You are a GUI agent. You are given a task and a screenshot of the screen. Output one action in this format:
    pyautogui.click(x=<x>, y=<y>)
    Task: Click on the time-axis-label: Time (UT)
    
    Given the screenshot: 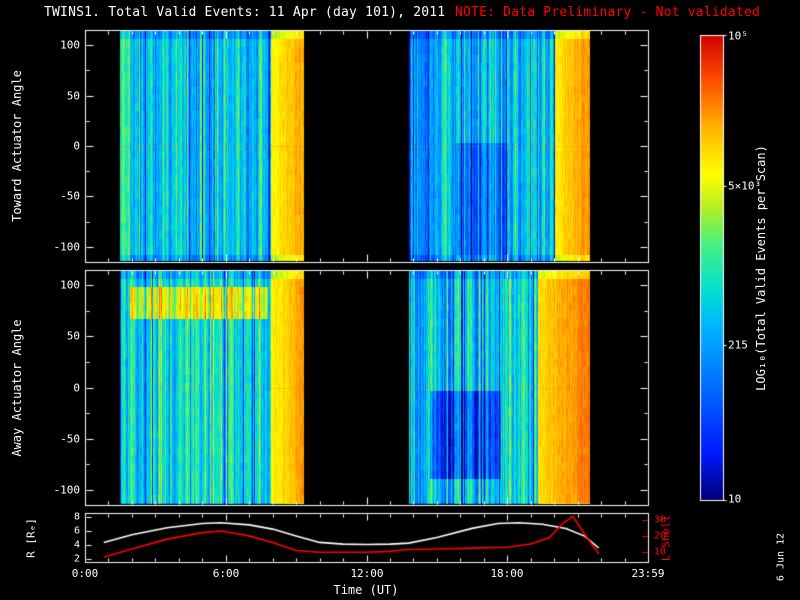 What is the action you would take?
    pyautogui.click(x=366, y=590)
    